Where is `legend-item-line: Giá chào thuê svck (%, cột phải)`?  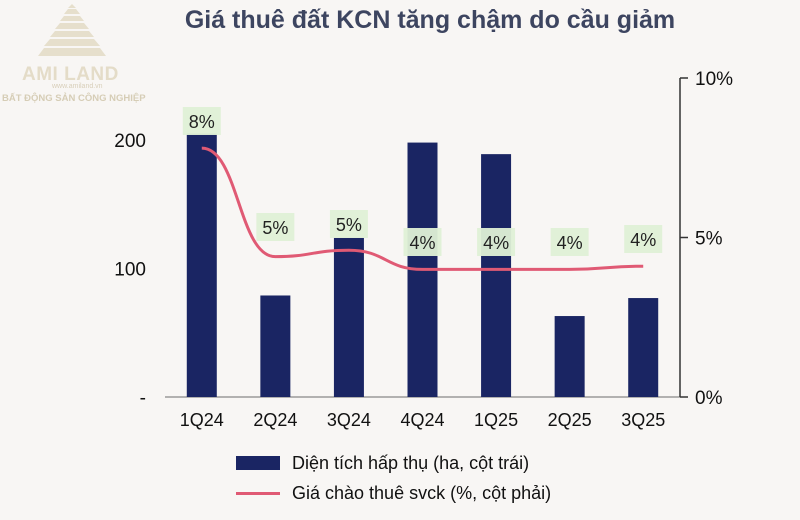
legend-item-line: Giá chào thuê svck (%, cột phải) is located at coordinates (393, 493).